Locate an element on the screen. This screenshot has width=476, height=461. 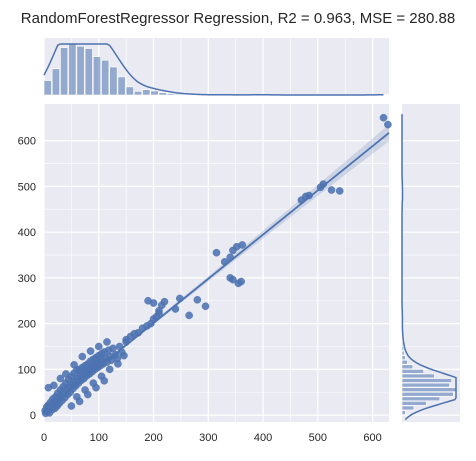
right-histogram is located at coordinates (429, 267).